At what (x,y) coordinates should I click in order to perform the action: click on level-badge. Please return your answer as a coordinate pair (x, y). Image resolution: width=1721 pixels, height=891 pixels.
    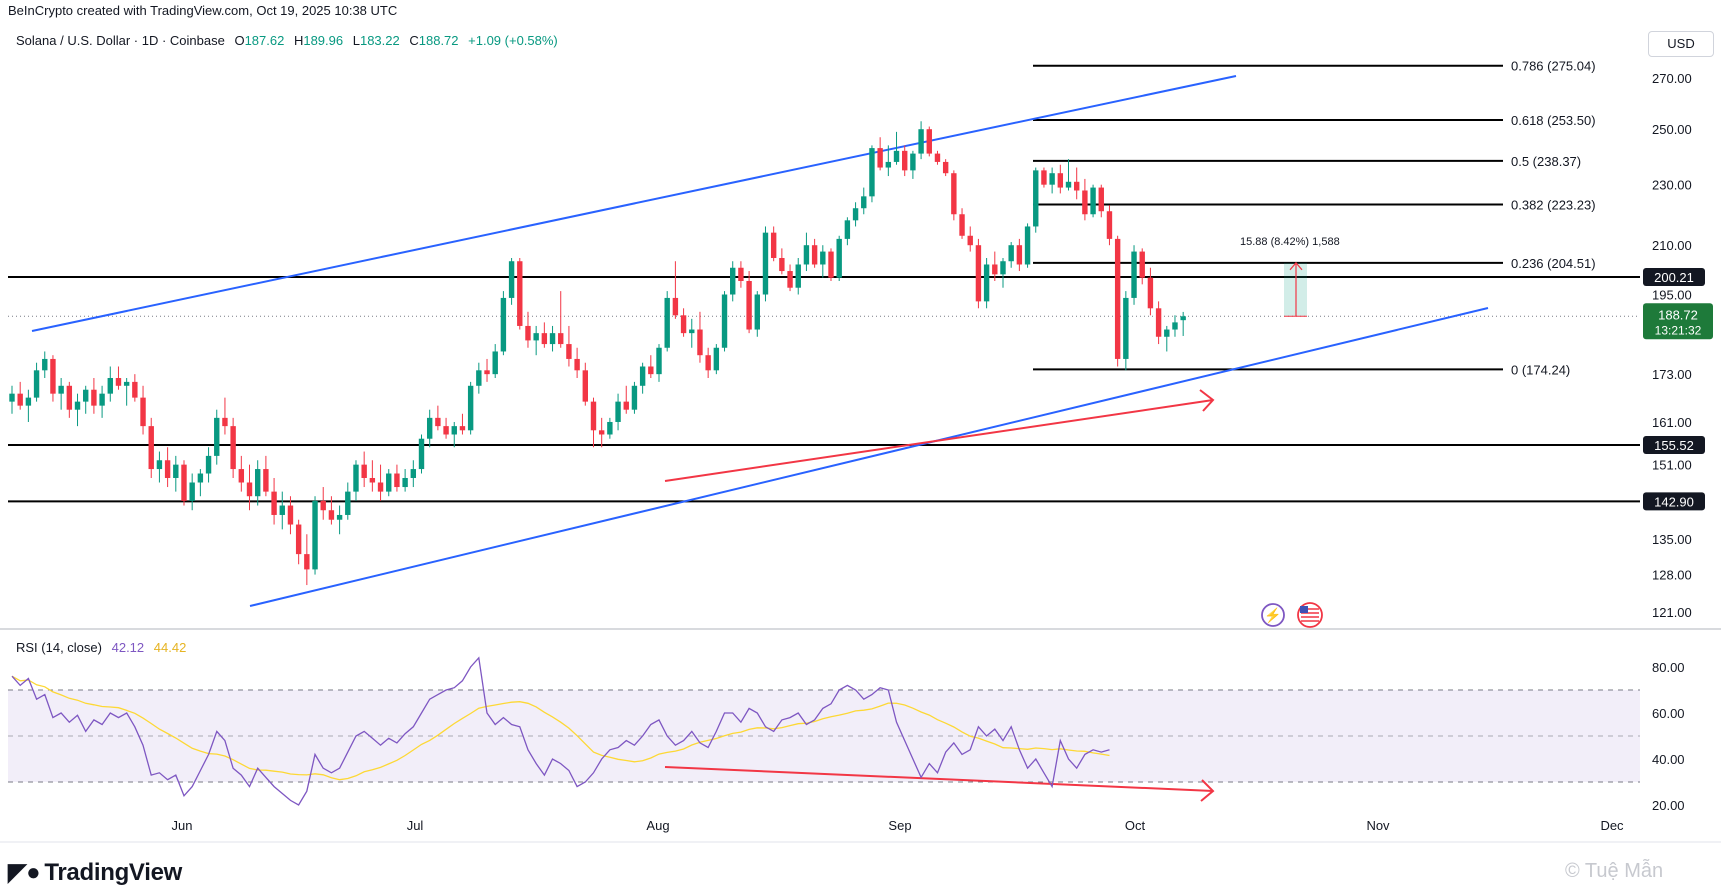
    Looking at the image, I should click on (1674, 276).